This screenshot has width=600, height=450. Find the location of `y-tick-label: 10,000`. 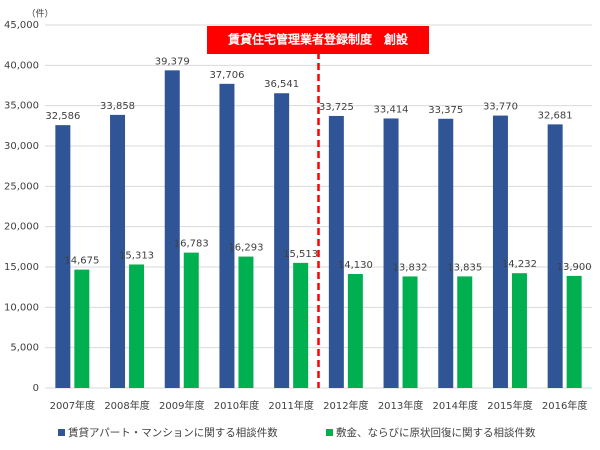

y-tick-label: 10,000 is located at coordinates (21, 307).